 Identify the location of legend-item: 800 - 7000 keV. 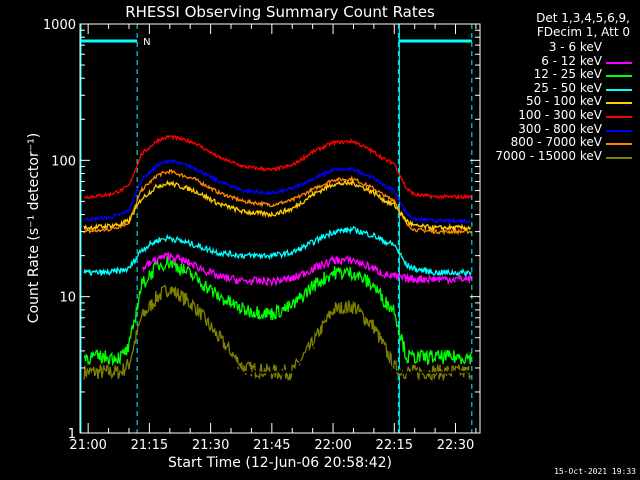
(552, 142).